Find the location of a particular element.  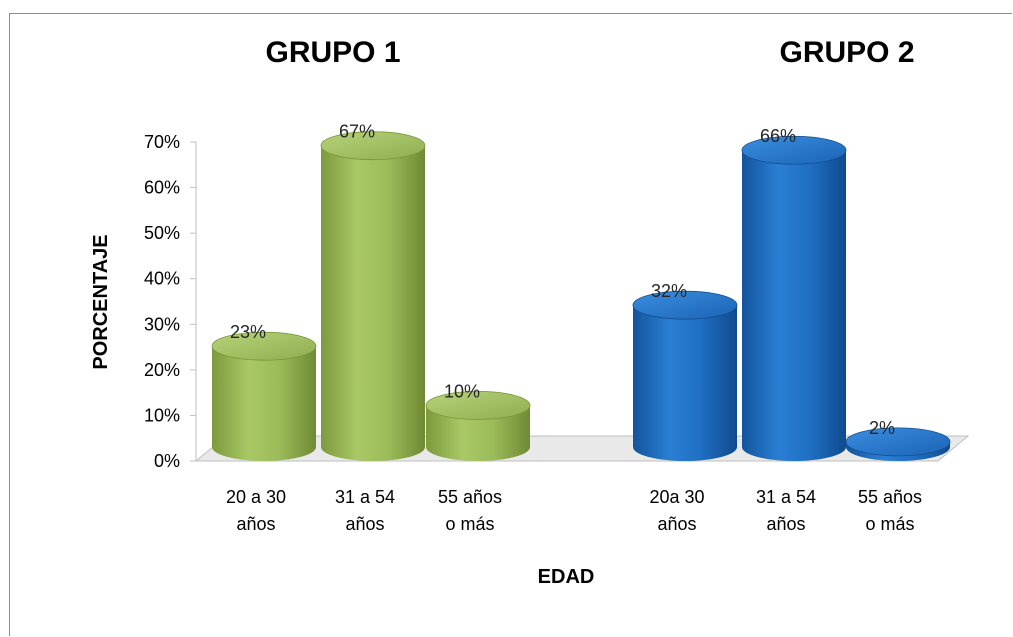

bar-1-2: 67% is located at coordinates (373, 291).